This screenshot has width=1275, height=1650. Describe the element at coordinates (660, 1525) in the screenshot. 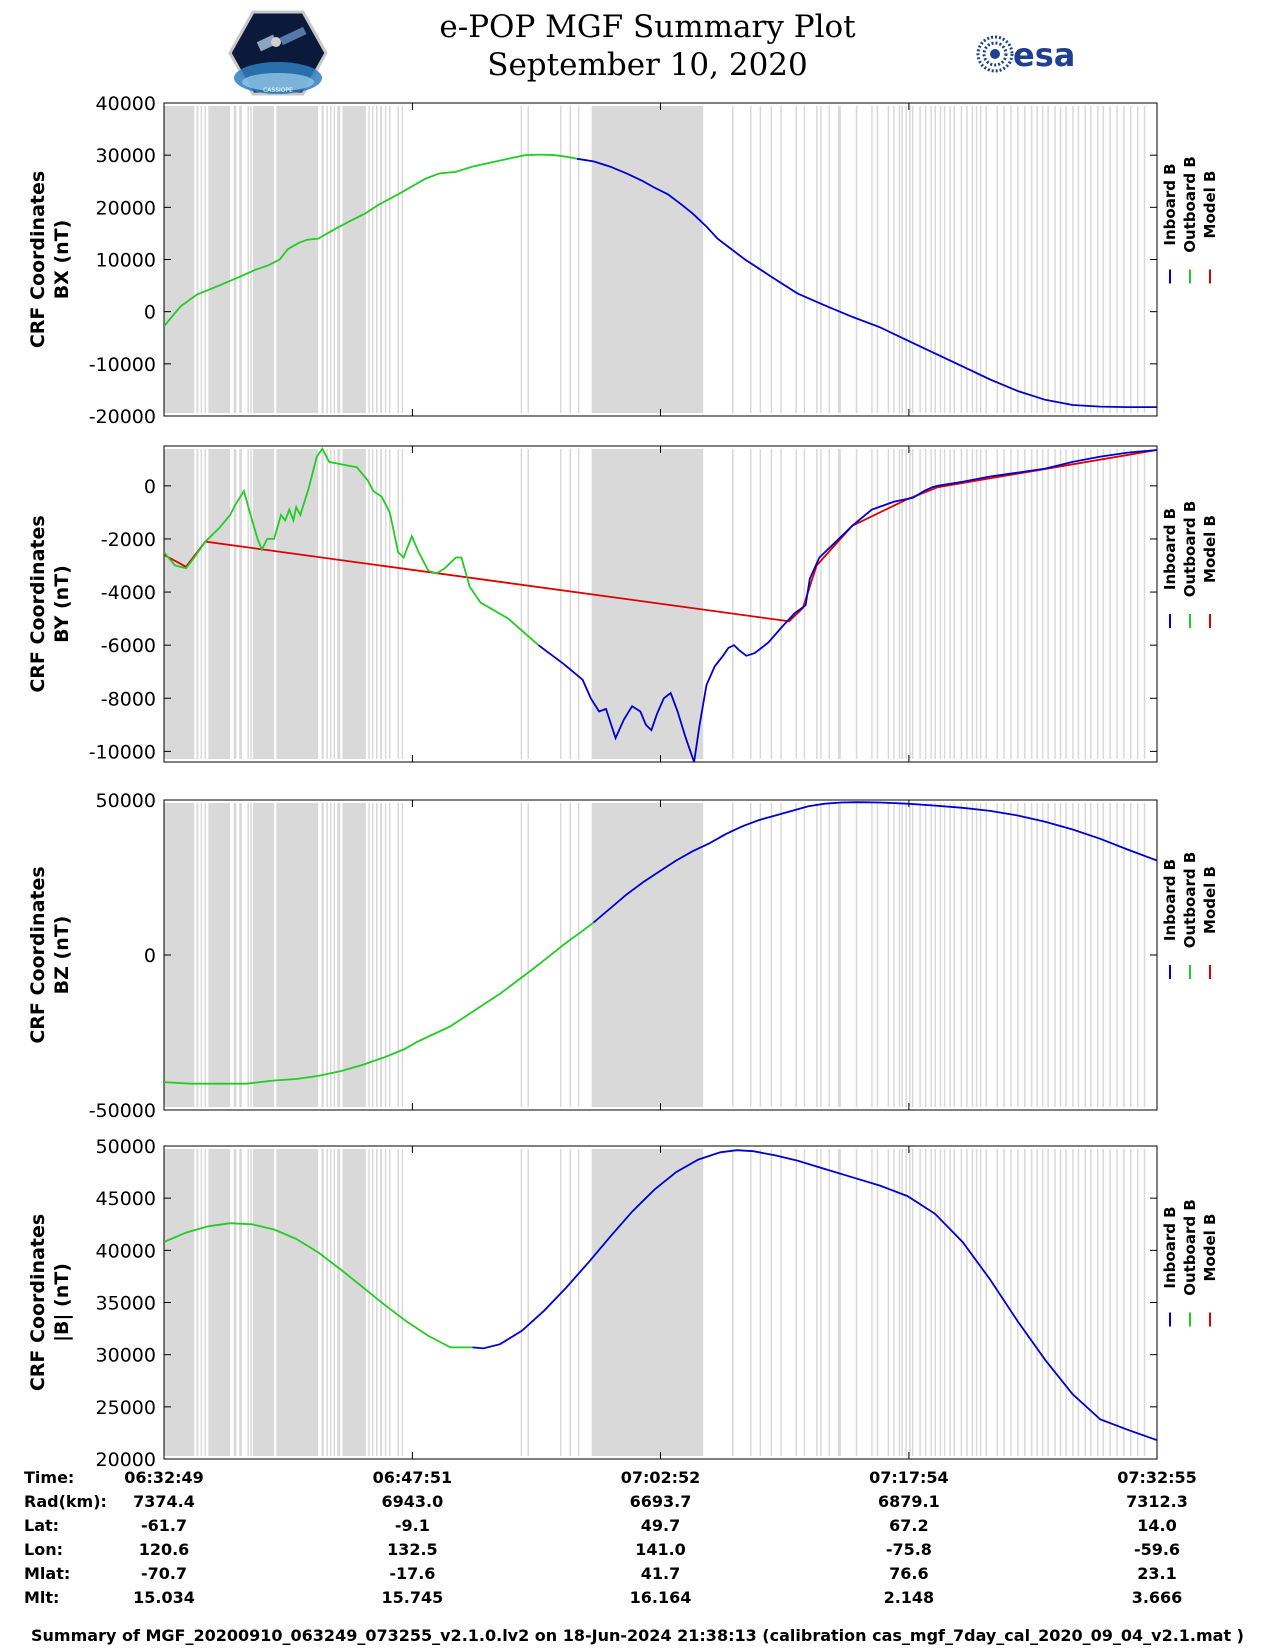

I see `info-cell: 49.7` at that location.